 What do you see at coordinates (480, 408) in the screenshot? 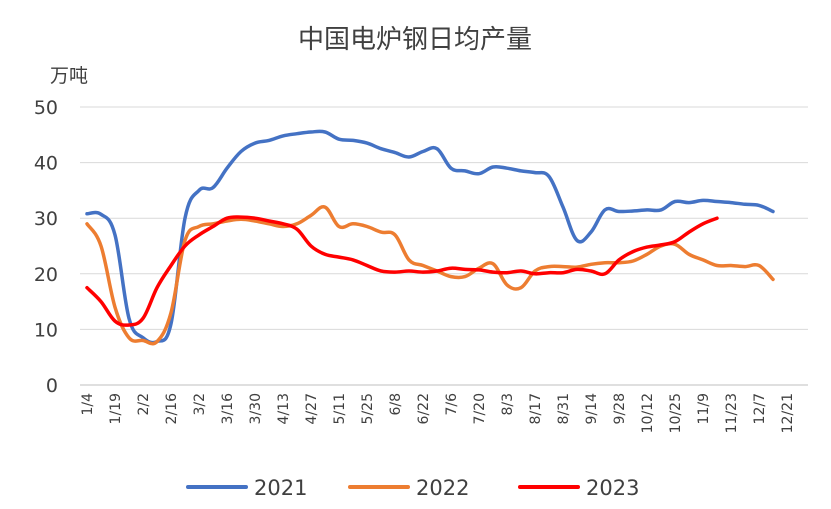
I see `x-tick-label: 7/20` at bounding box center [480, 408].